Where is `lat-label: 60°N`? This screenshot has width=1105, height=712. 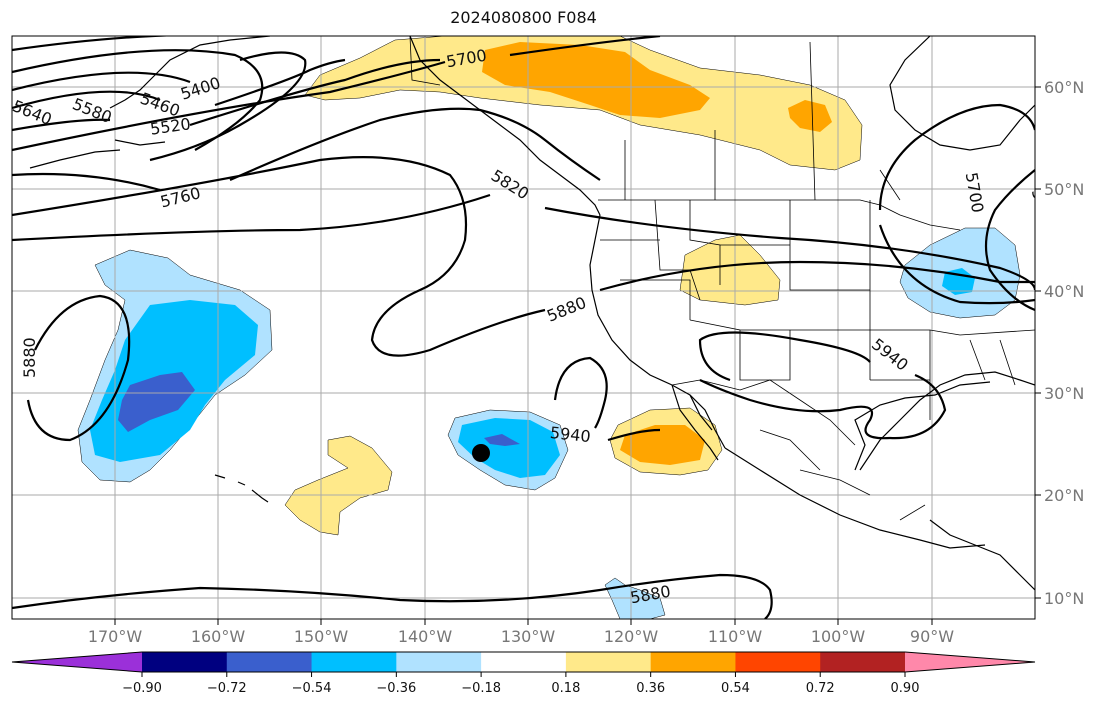
lat-label: 60°N is located at coordinates (1064, 87).